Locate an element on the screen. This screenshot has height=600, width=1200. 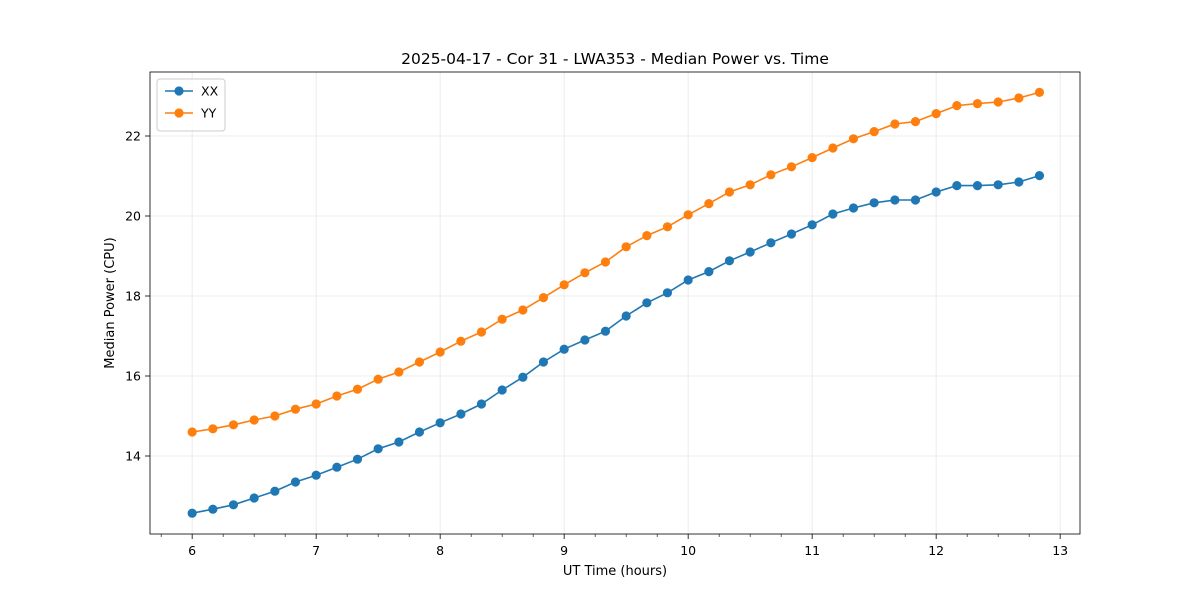
x-tick-label: 10 is located at coordinates (688, 550).